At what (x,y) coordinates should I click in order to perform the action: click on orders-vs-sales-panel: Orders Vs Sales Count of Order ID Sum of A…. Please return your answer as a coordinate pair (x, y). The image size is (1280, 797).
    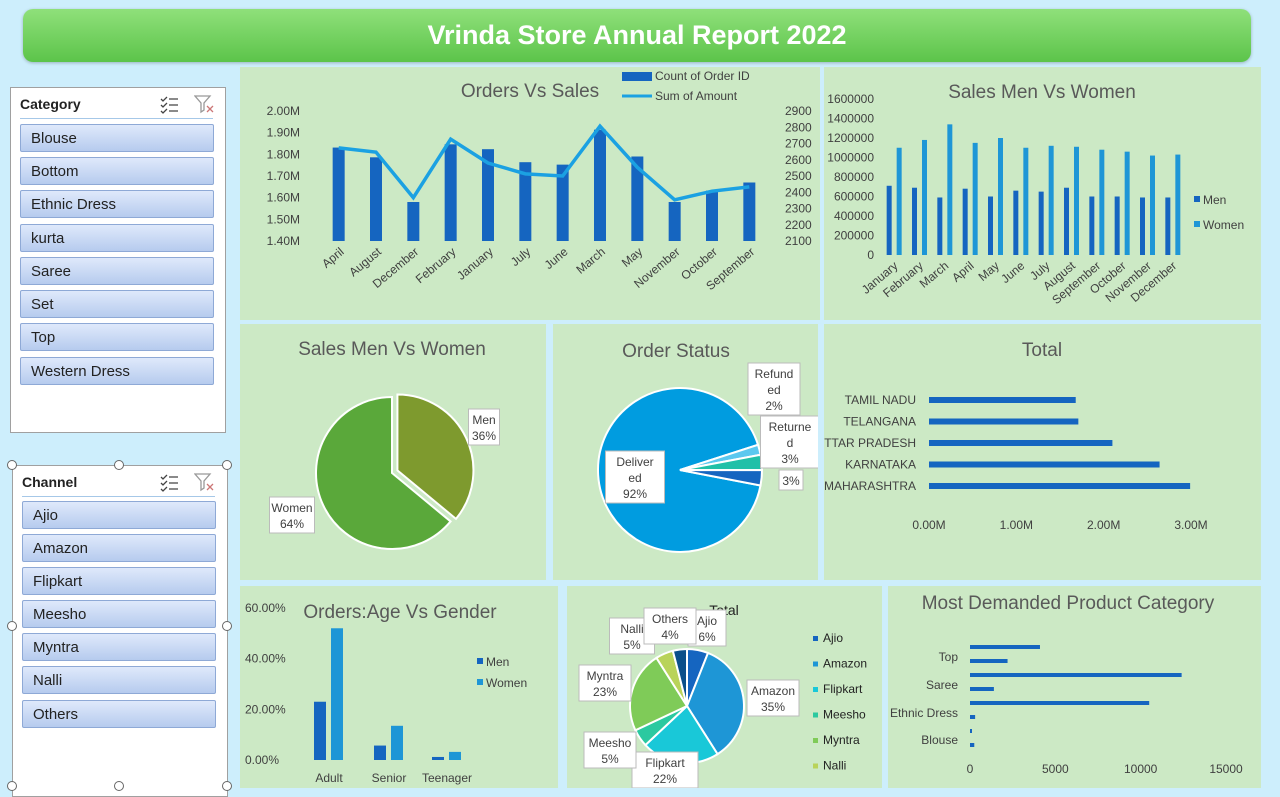
    Looking at the image, I should click on (530, 193).